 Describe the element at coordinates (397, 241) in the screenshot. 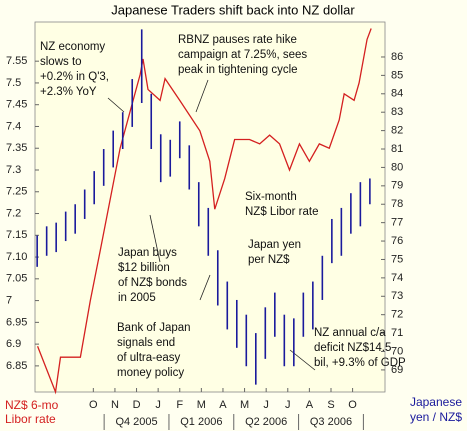

I see `y2-tick-label: 76` at that location.